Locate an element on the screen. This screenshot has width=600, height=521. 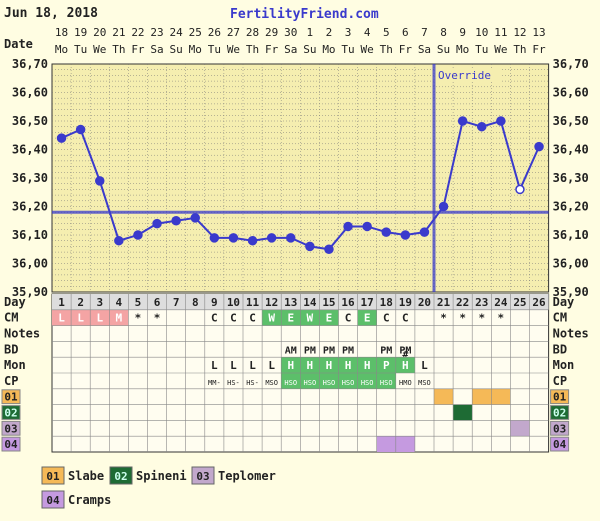
bd-value: AM is located at coordinates (291, 350).